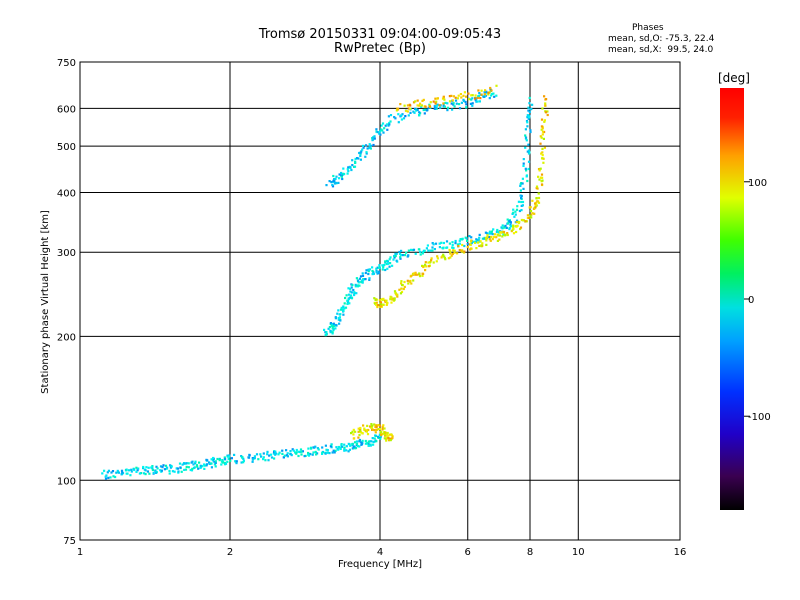  Describe the element at coordinates (530, 552) in the screenshot. I see `x-tick-label: 8` at that location.